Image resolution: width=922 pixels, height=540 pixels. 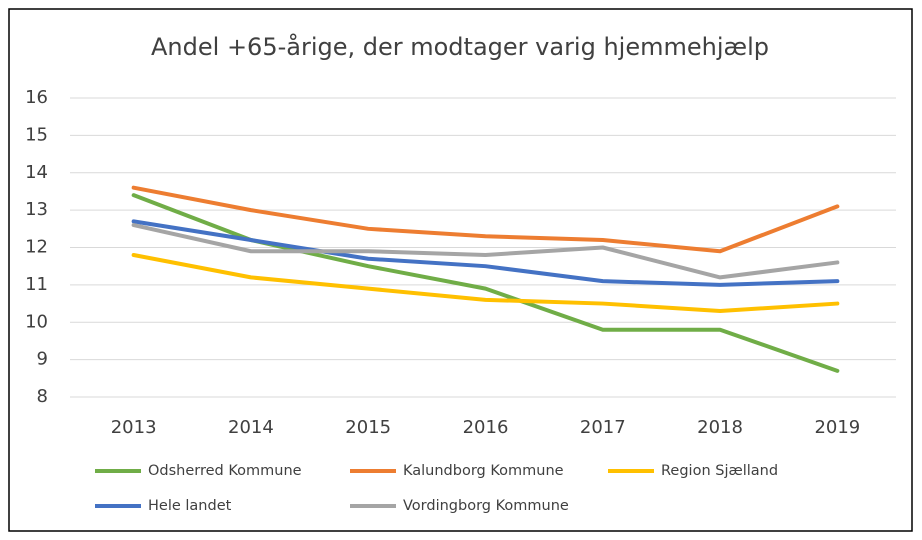 I want to click on legend-label: Region Sjælland, so click(x=719, y=471).